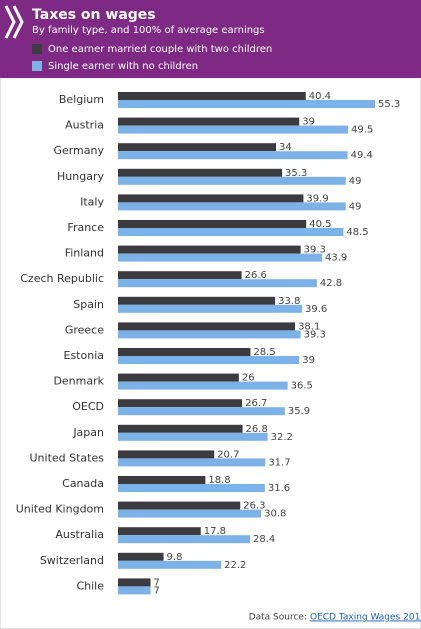  What do you see at coordinates (256, 403) in the screenshot?
I see `value-label: 26.7` at bounding box center [256, 403].